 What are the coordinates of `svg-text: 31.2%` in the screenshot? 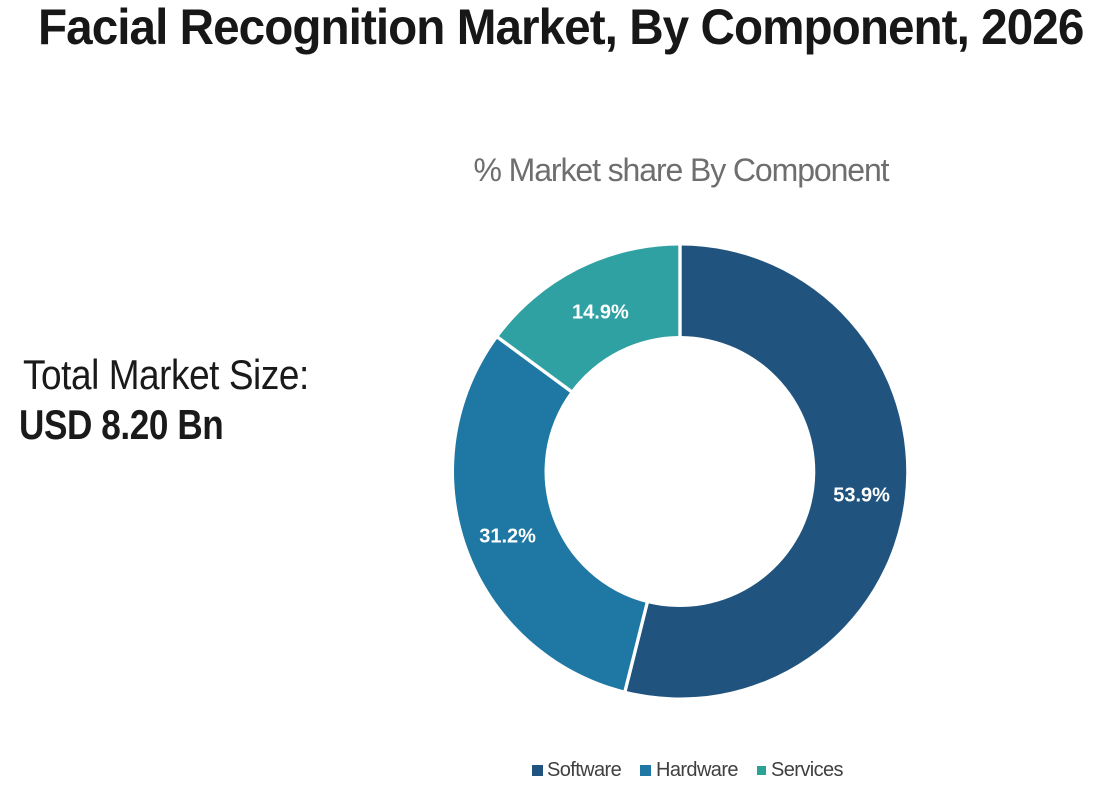 It's located at (507, 537).